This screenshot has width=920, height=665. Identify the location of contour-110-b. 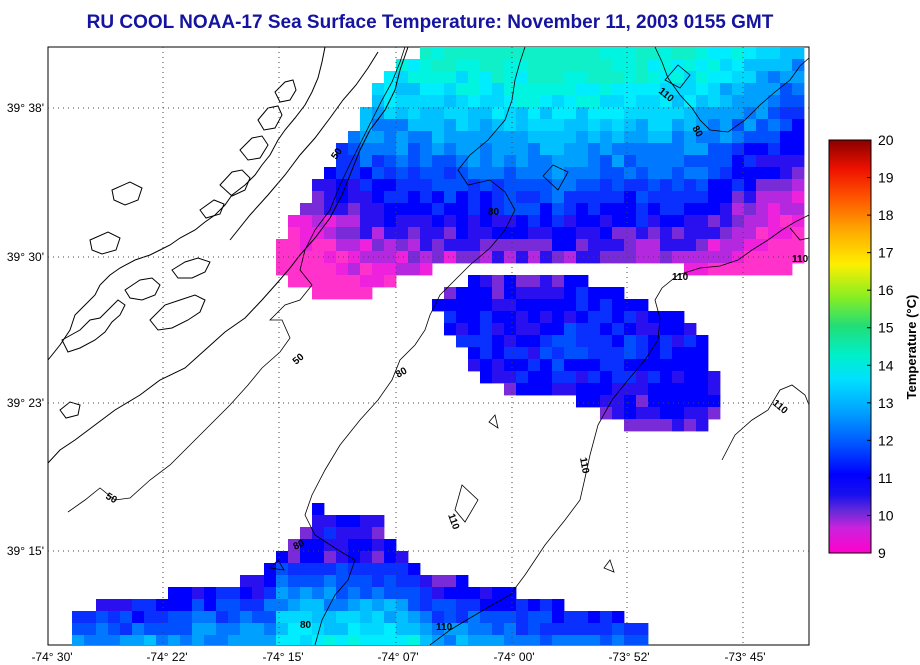
(731, 90).